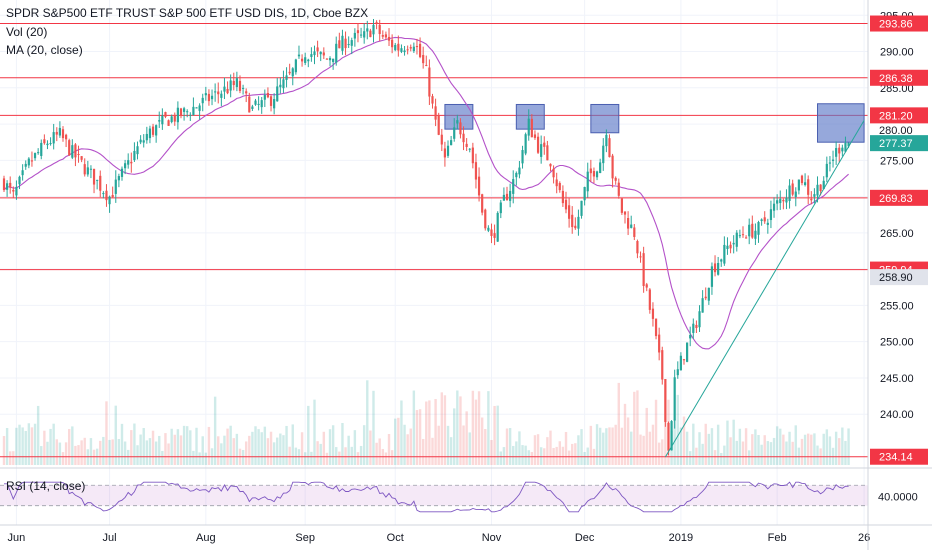  I want to click on price-tick-label: 255.00, so click(897, 306).